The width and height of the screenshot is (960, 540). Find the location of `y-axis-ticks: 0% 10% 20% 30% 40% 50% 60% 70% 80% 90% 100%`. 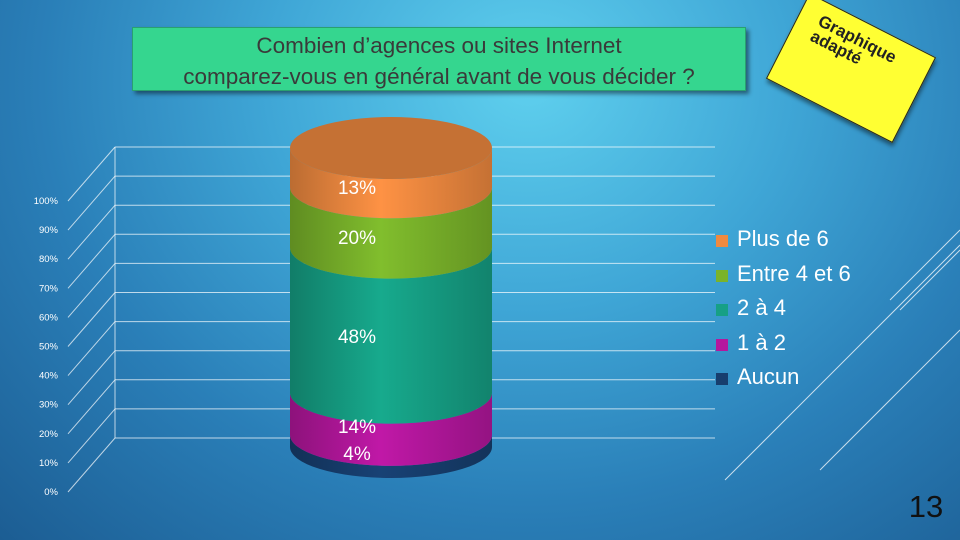

y-axis-ticks: 0% 10% 20% 30% 40% 50% 60% 70% 80% 90% 100% is located at coordinates (46, 347).